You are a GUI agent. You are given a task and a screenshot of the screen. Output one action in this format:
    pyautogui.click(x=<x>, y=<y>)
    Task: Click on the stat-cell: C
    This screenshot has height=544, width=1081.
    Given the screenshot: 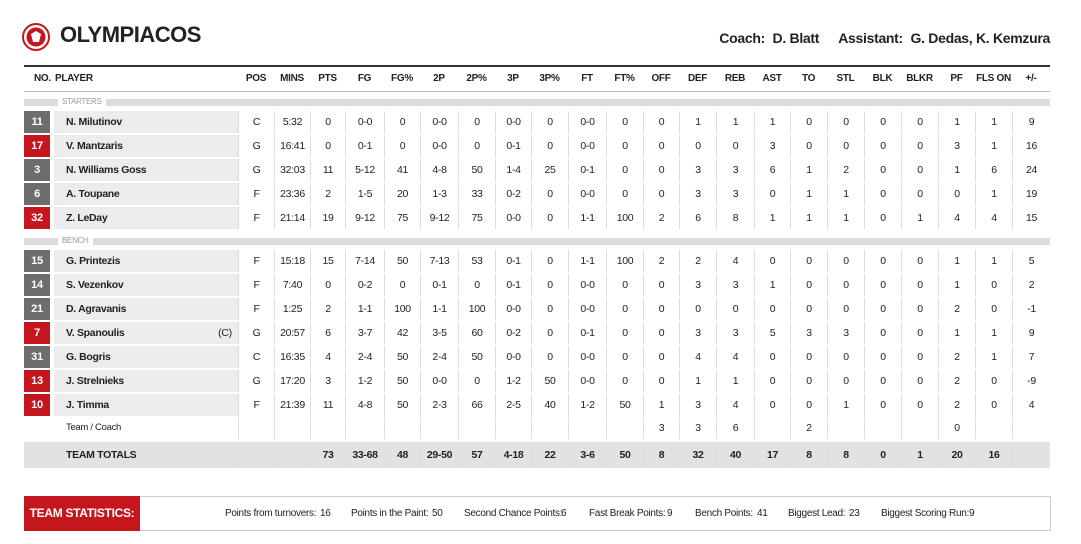 What is the action you would take?
    pyautogui.click(x=256, y=357)
    